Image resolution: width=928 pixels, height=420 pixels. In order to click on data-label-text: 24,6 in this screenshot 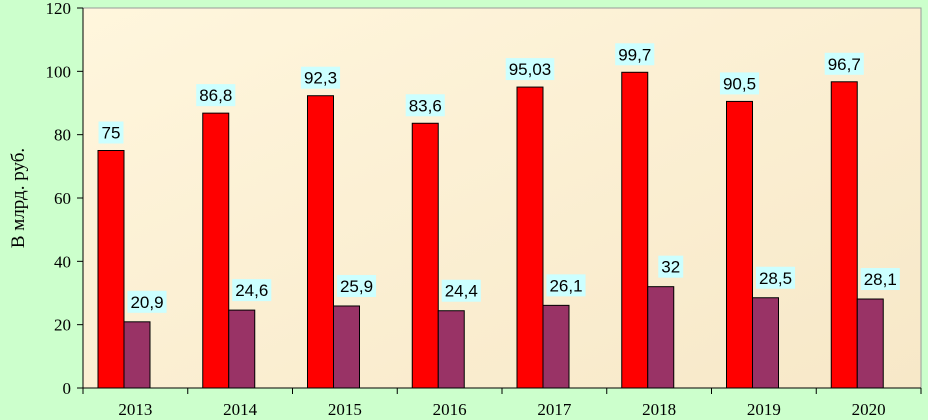, I will do `click(251, 290)`.